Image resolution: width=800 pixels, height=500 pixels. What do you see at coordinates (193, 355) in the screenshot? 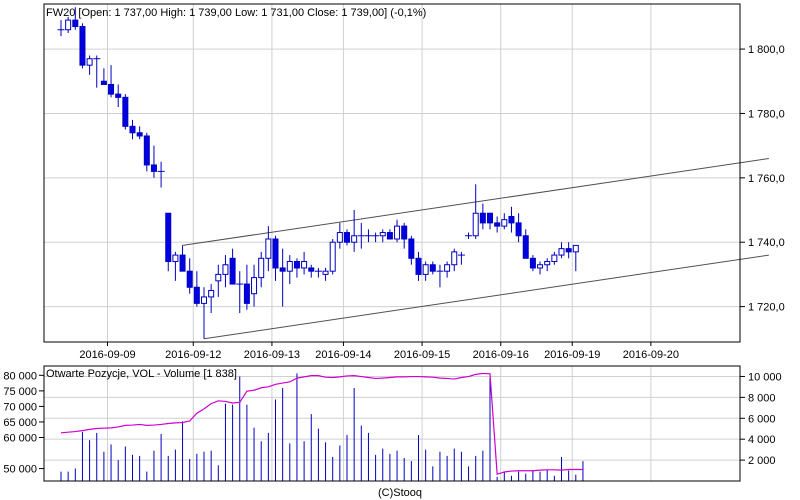
I see `date-tick-label: 2016-09-12` at bounding box center [193, 355].